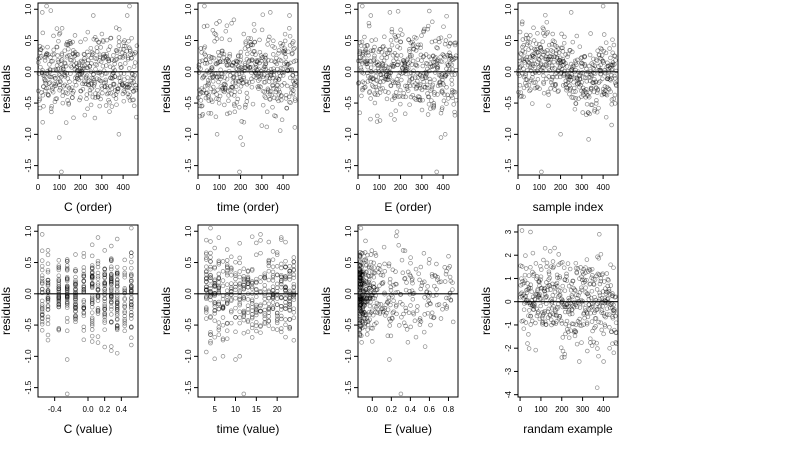 The width and height of the screenshot is (800, 450). I want to click on y-tick-label: -1.5, so click(188, 165).